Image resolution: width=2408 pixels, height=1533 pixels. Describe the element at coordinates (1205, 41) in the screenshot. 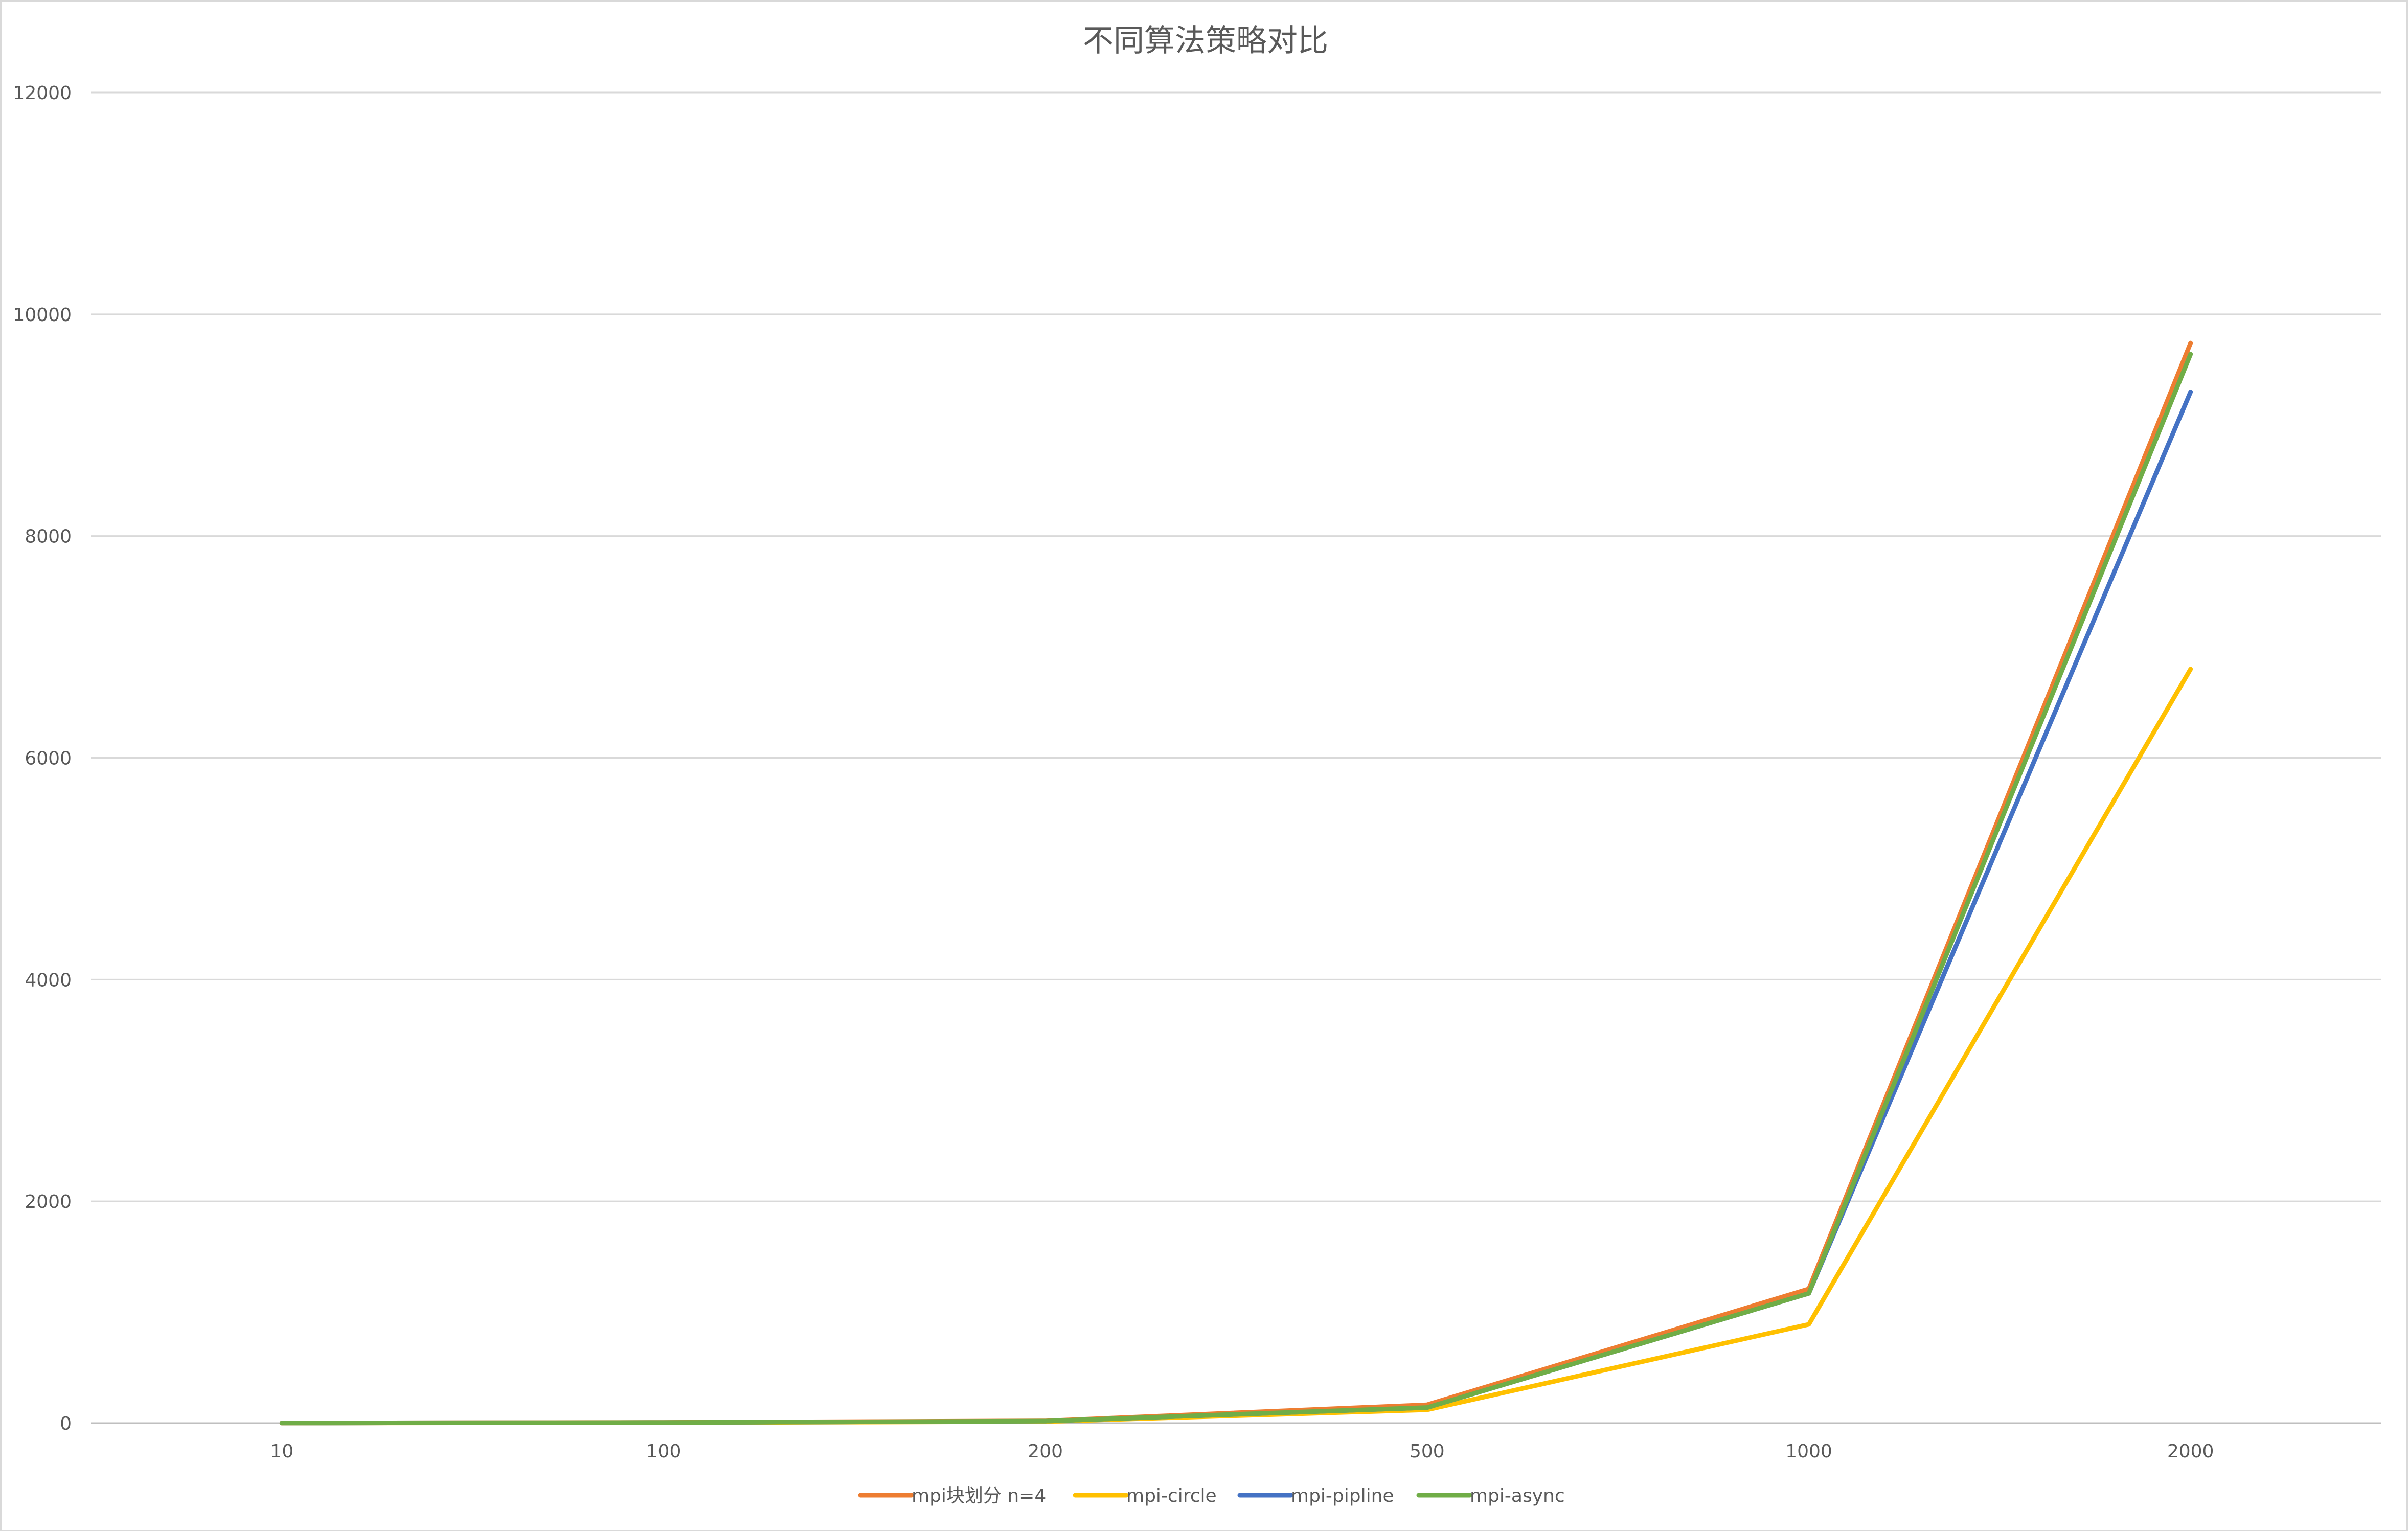

I see `chart-title: 不同算法策略对比` at that location.